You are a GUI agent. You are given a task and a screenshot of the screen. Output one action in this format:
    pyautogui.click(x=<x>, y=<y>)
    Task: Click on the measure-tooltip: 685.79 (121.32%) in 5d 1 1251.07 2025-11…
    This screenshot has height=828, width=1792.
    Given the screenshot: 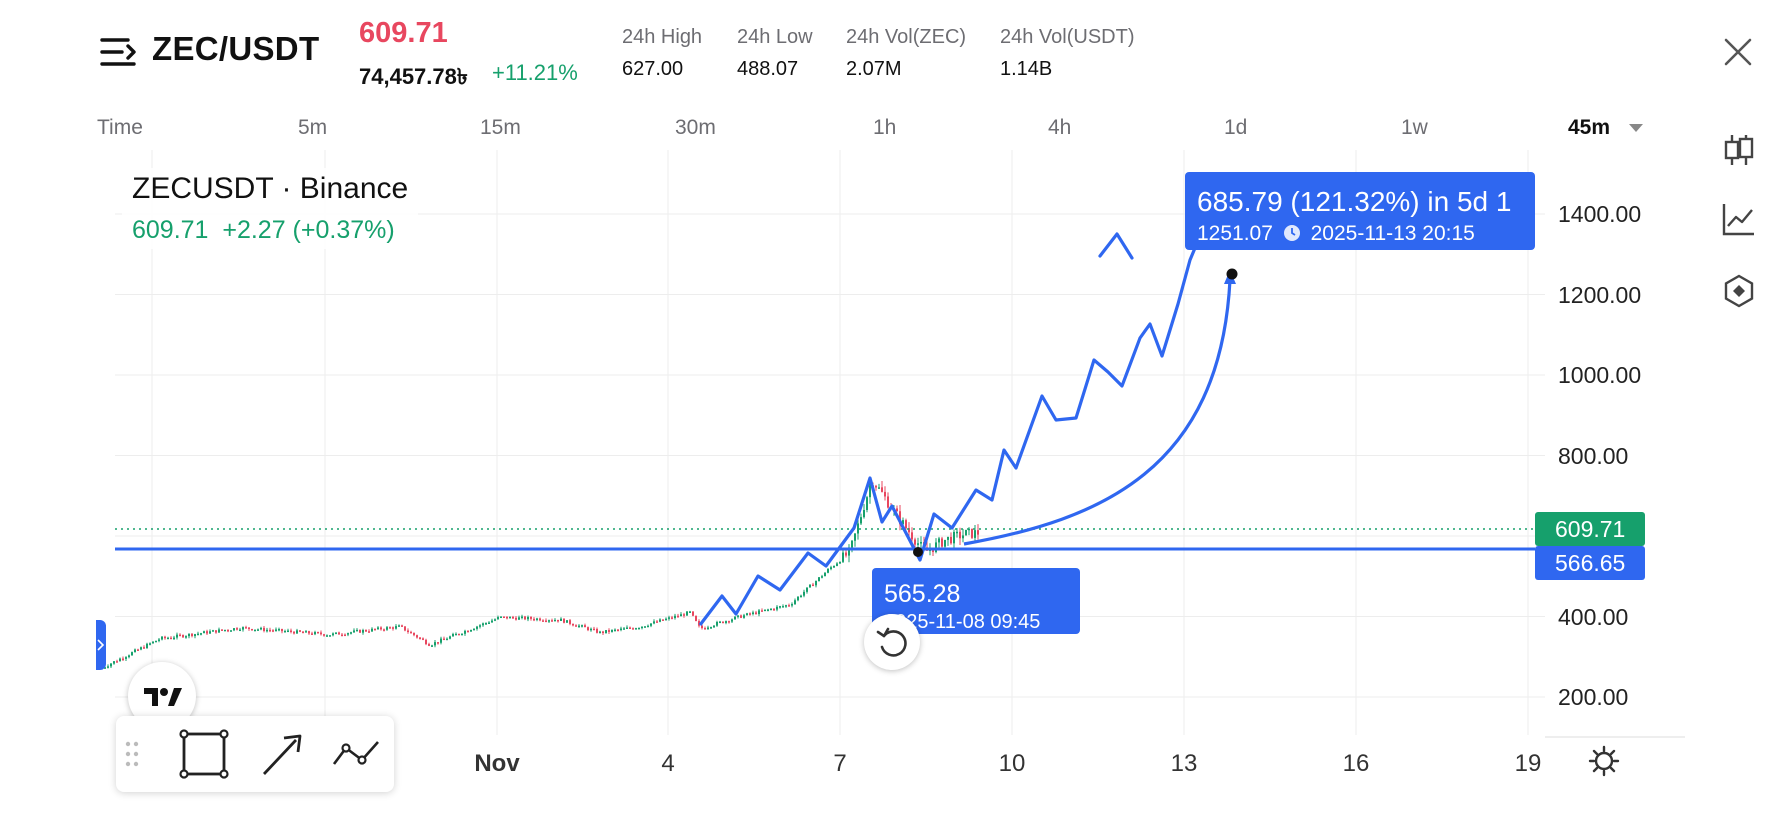 What is the action you would take?
    pyautogui.click(x=1360, y=211)
    